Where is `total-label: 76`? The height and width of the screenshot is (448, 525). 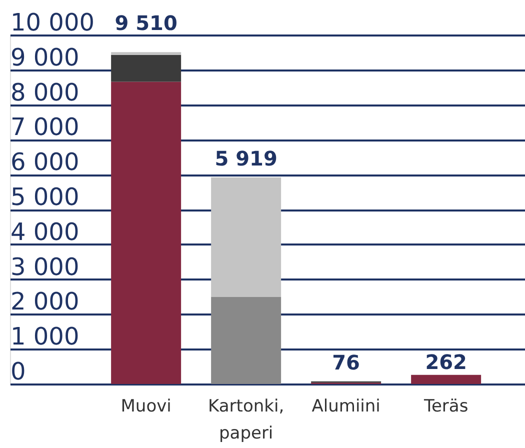
total-label: 76 is located at coordinates (346, 362).